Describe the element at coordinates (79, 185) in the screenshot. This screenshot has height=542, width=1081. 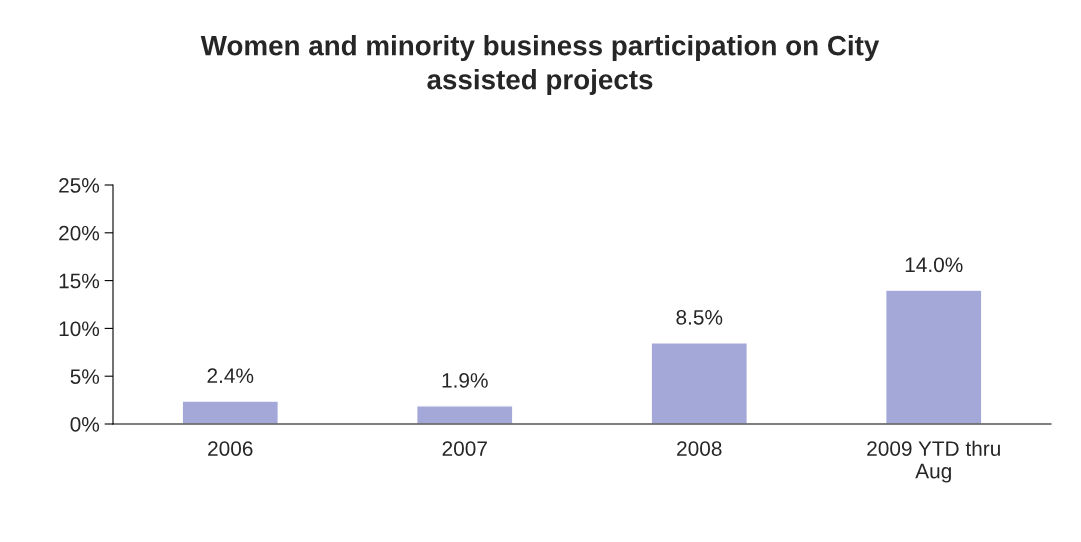
I see `y-tick-label: 25%` at that location.